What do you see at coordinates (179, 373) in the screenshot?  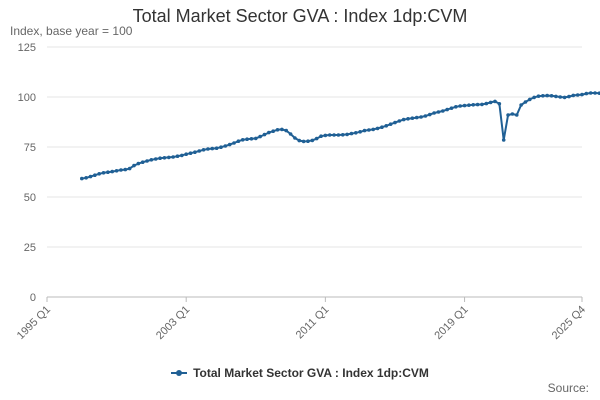 I see `legend-line-marker-icon` at bounding box center [179, 373].